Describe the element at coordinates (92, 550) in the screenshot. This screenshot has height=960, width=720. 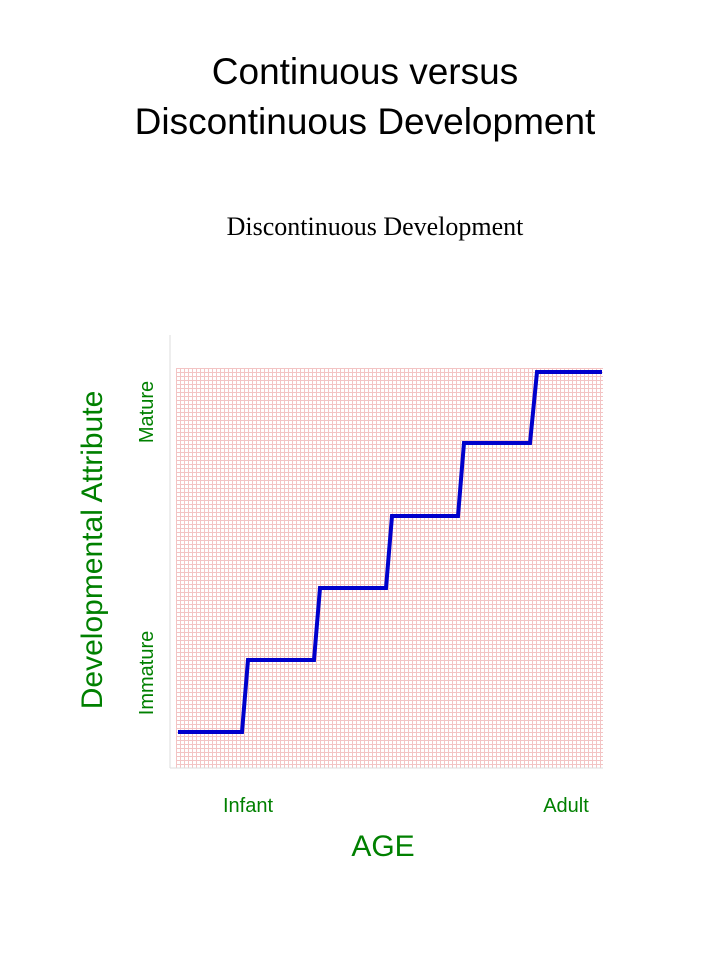
I see `y-axis-title: Developmental Attribute` at that location.